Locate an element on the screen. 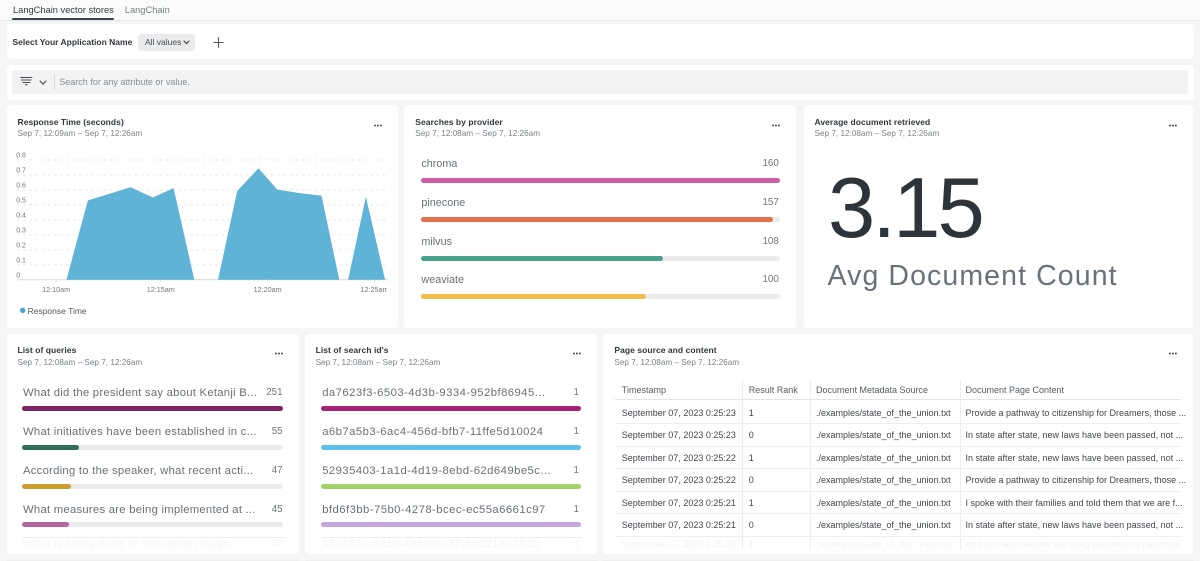  svg-text: 0 is located at coordinates (18, 276).